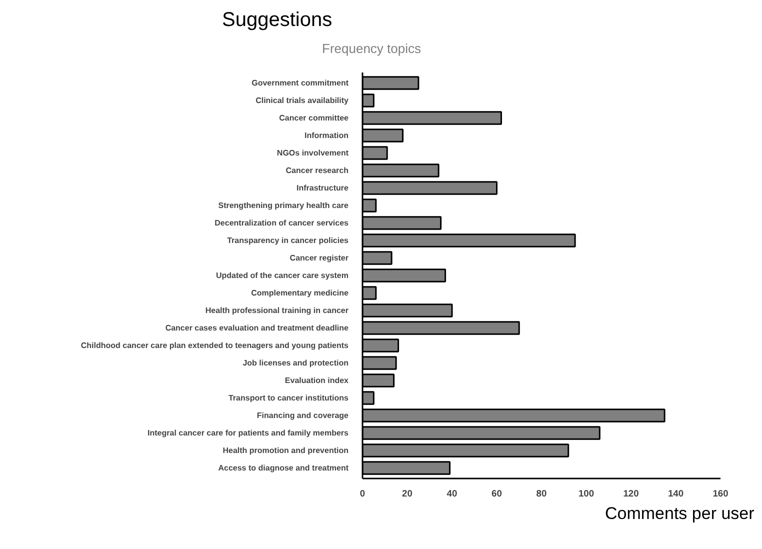 The width and height of the screenshot is (762, 549). What do you see at coordinates (323, 188) in the screenshot?
I see `y-tick-label: Infrastructure` at bounding box center [323, 188].